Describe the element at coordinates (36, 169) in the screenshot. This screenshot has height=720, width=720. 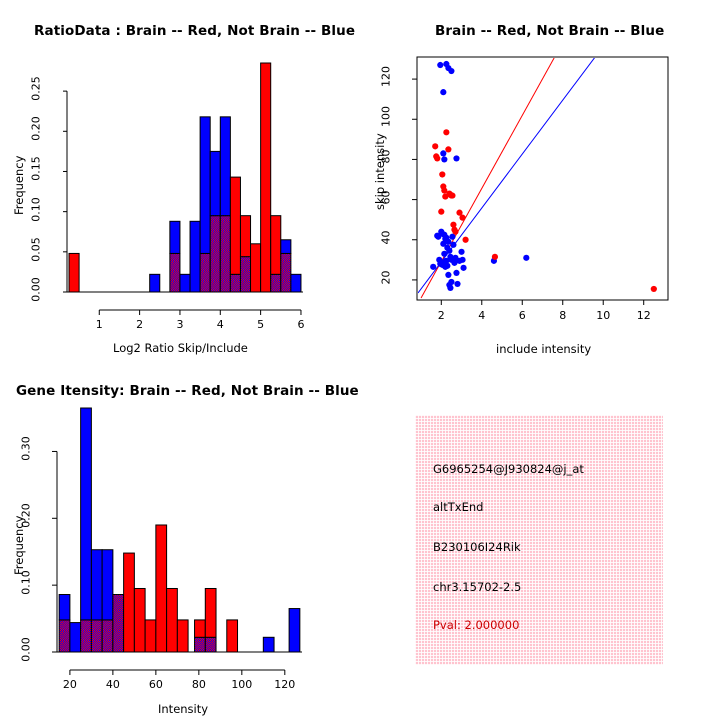
I see `tick-label: 0.15` at that location.